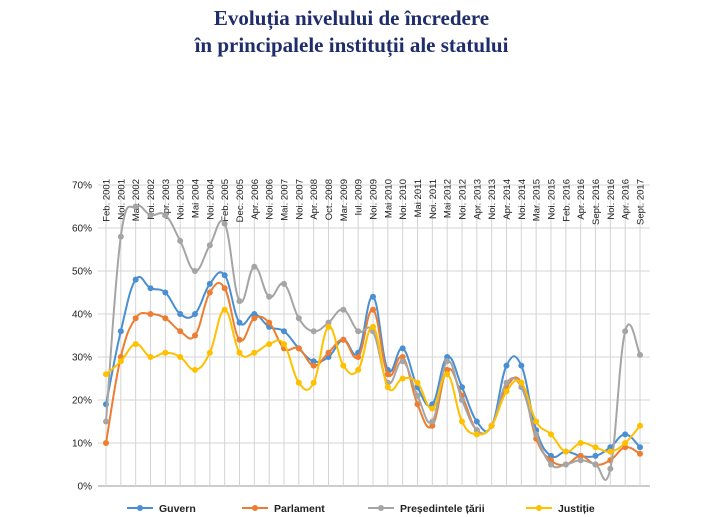  I want to click on legend-label: Președintele țării, so click(442, 509).